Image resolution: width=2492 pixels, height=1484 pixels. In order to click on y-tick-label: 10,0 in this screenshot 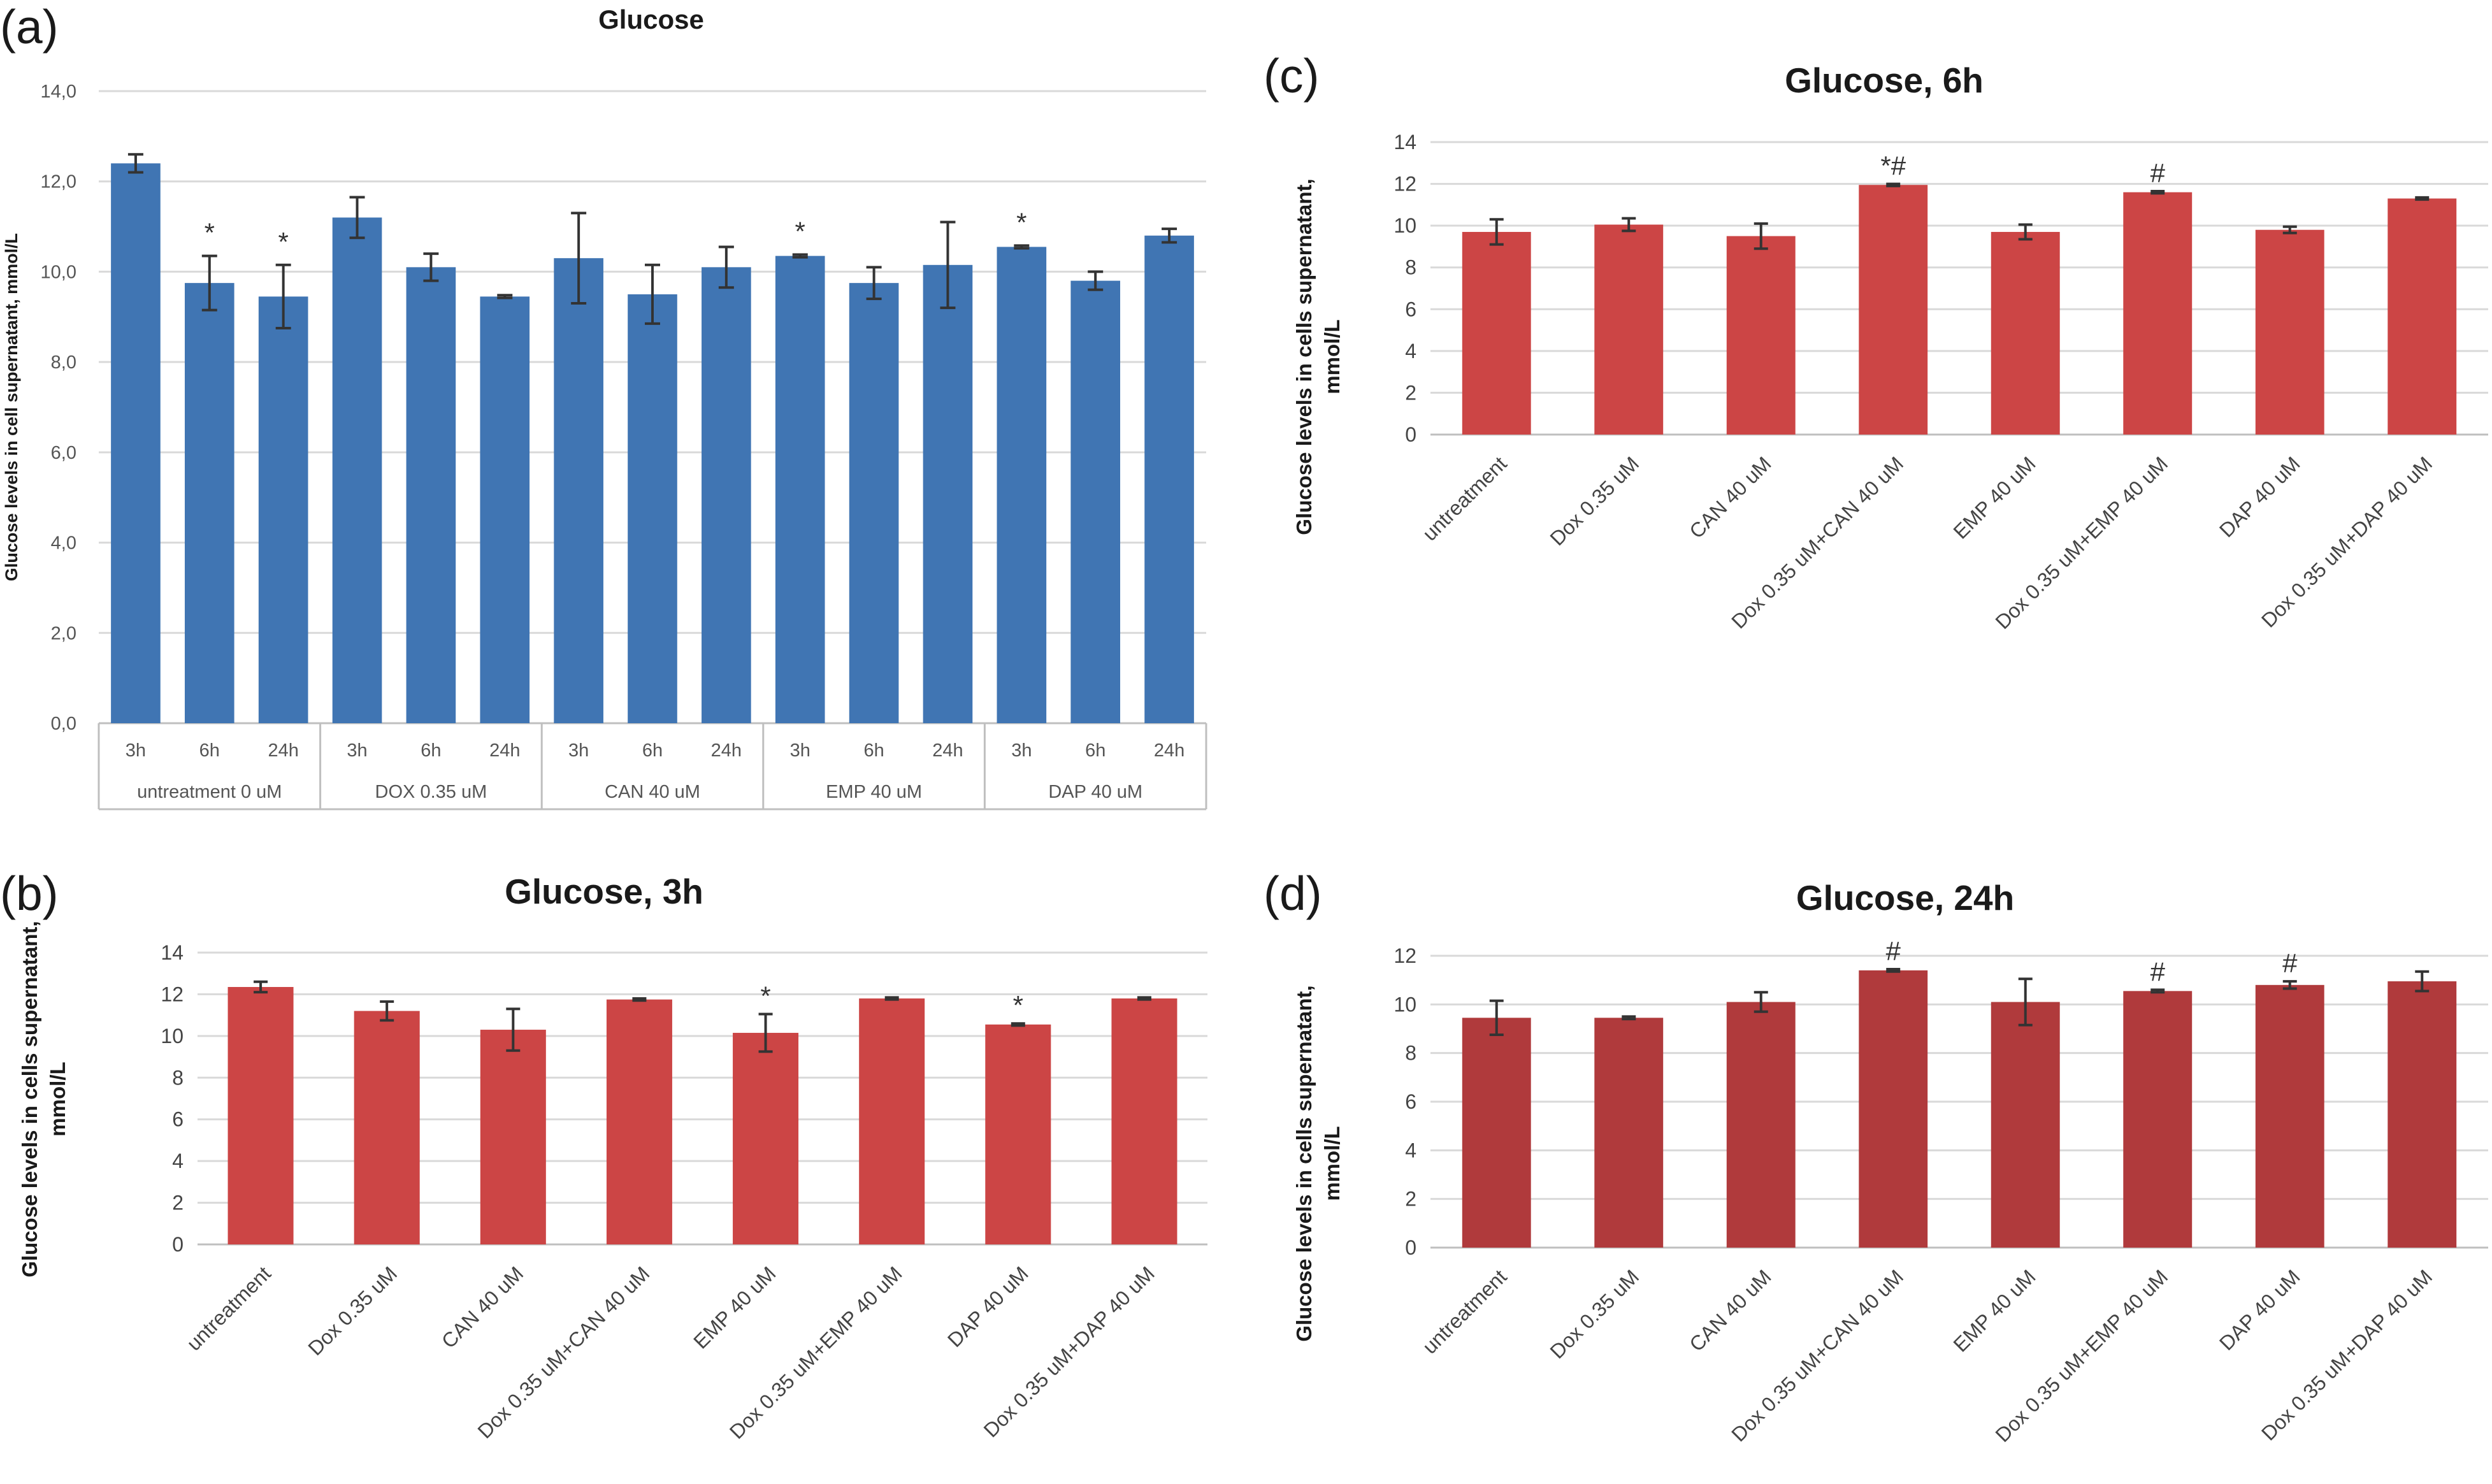, I will do `click(58, 272)`.